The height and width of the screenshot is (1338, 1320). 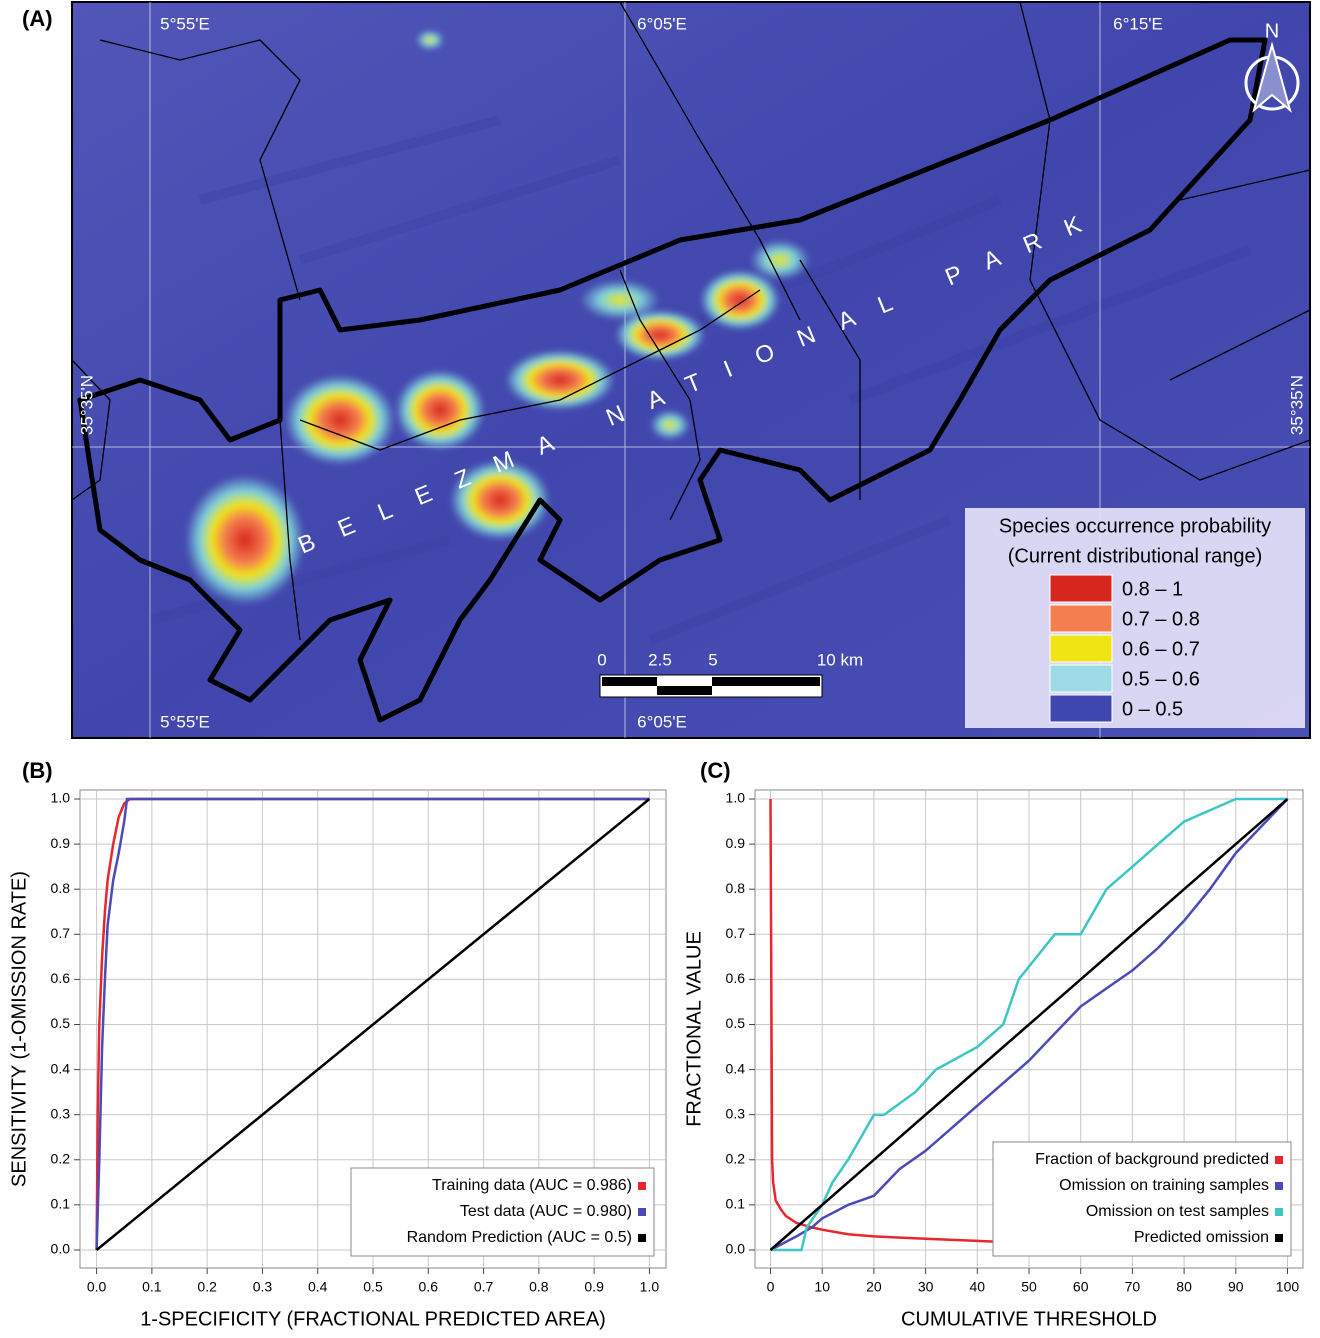 I want to click on x-tick-label: 60, so click(x=1081, y=1287).